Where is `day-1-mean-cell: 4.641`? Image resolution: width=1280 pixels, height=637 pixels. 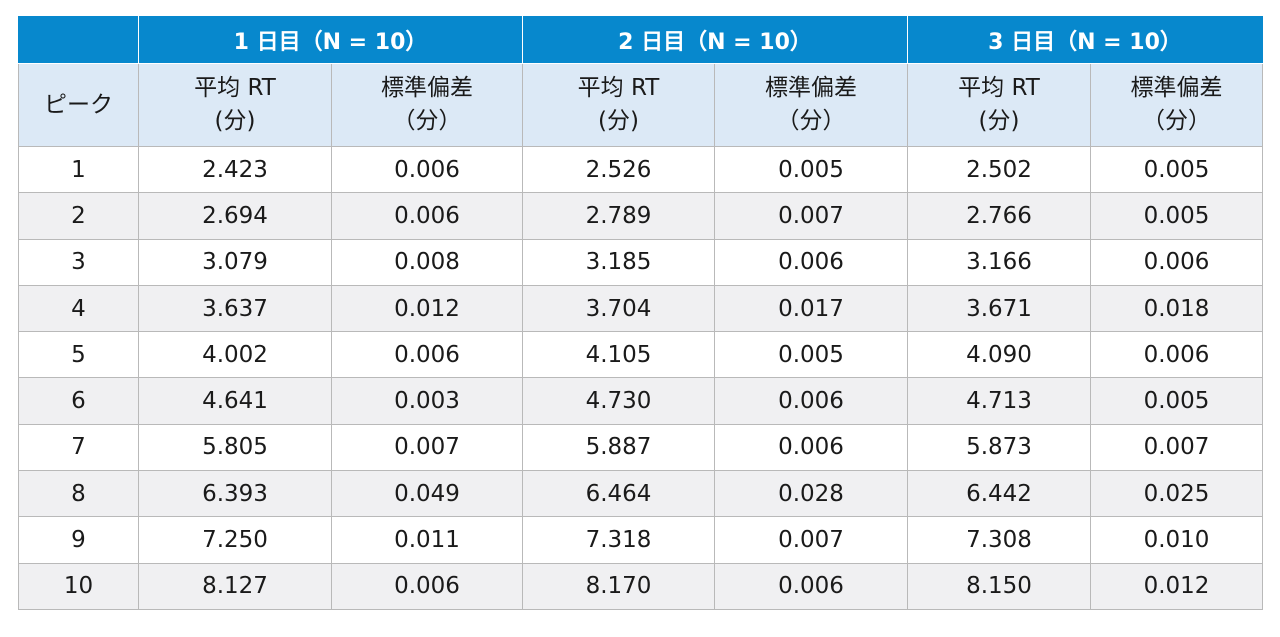 day-1-mean-cell: 4.641 is located at coordinates (235, 401).